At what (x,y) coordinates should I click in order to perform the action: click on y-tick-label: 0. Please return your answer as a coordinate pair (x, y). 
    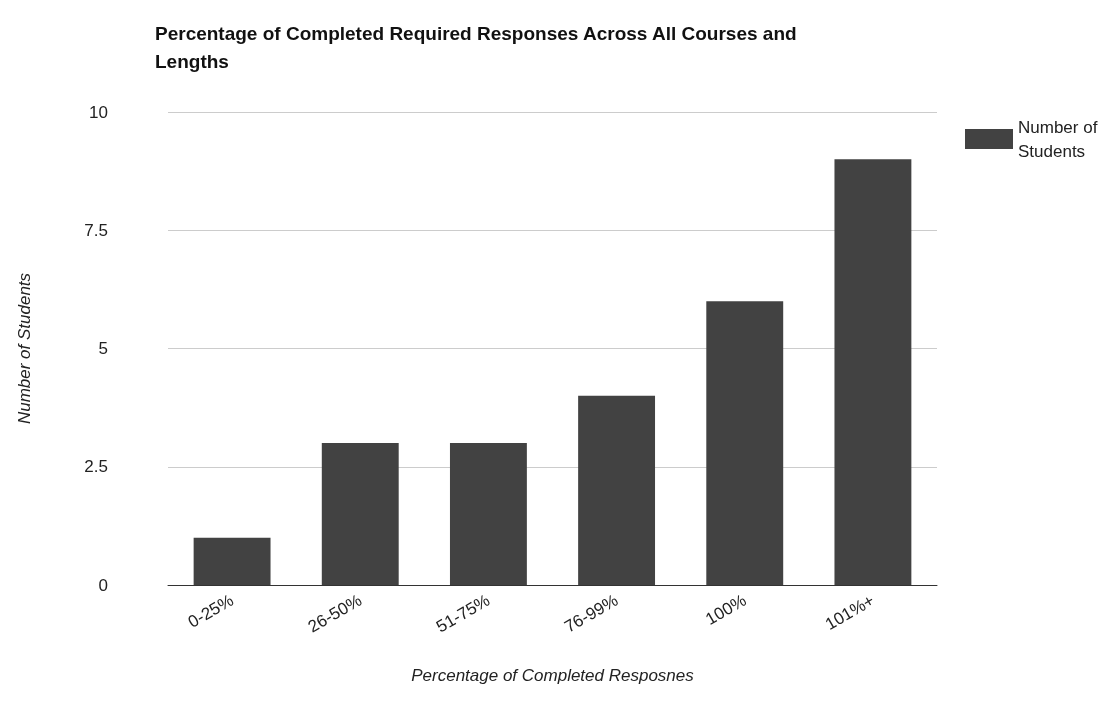
    Looking at the image, I should click on (103, 585).